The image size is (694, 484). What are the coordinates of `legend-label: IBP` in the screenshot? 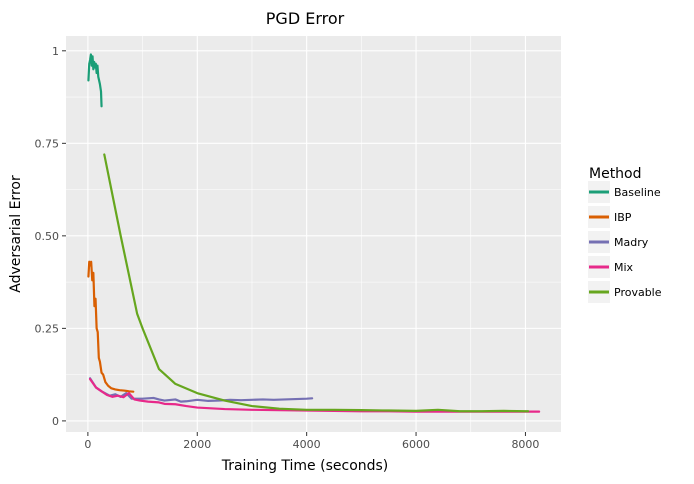 It's located at (623, 217).